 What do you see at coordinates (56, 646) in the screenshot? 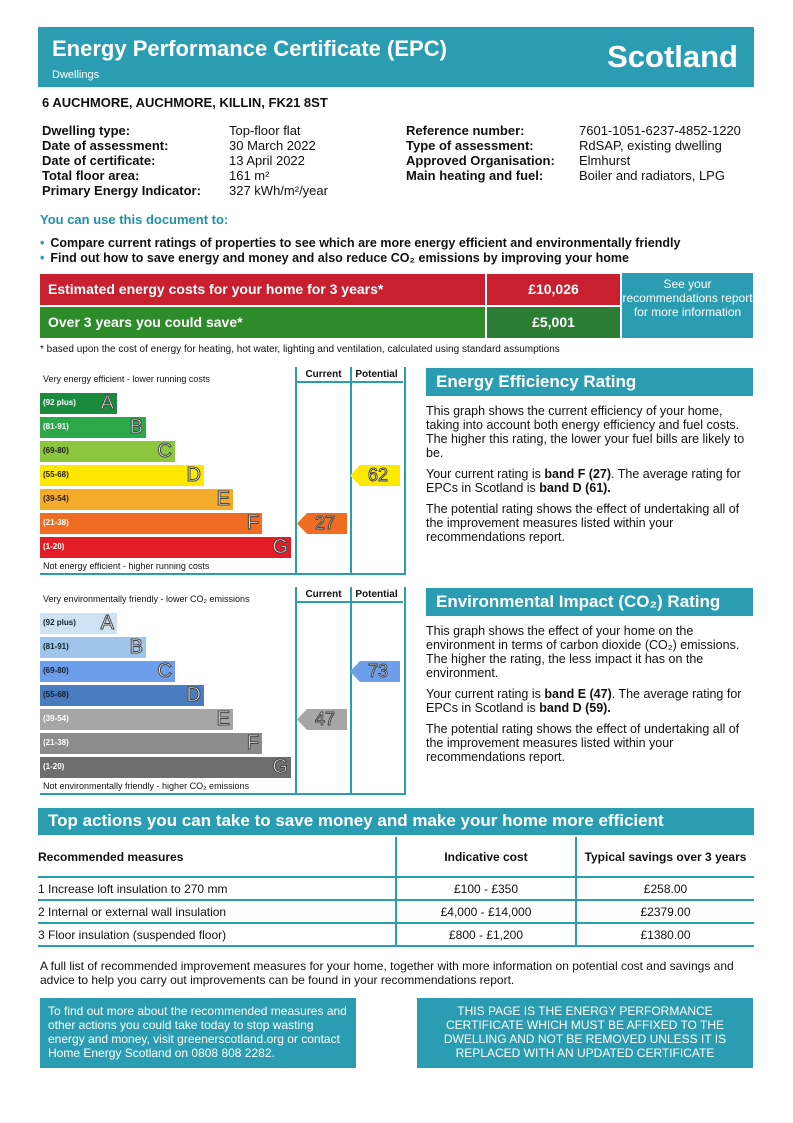
I see `band-range: (81-91)` at bounding box center [56, 646].